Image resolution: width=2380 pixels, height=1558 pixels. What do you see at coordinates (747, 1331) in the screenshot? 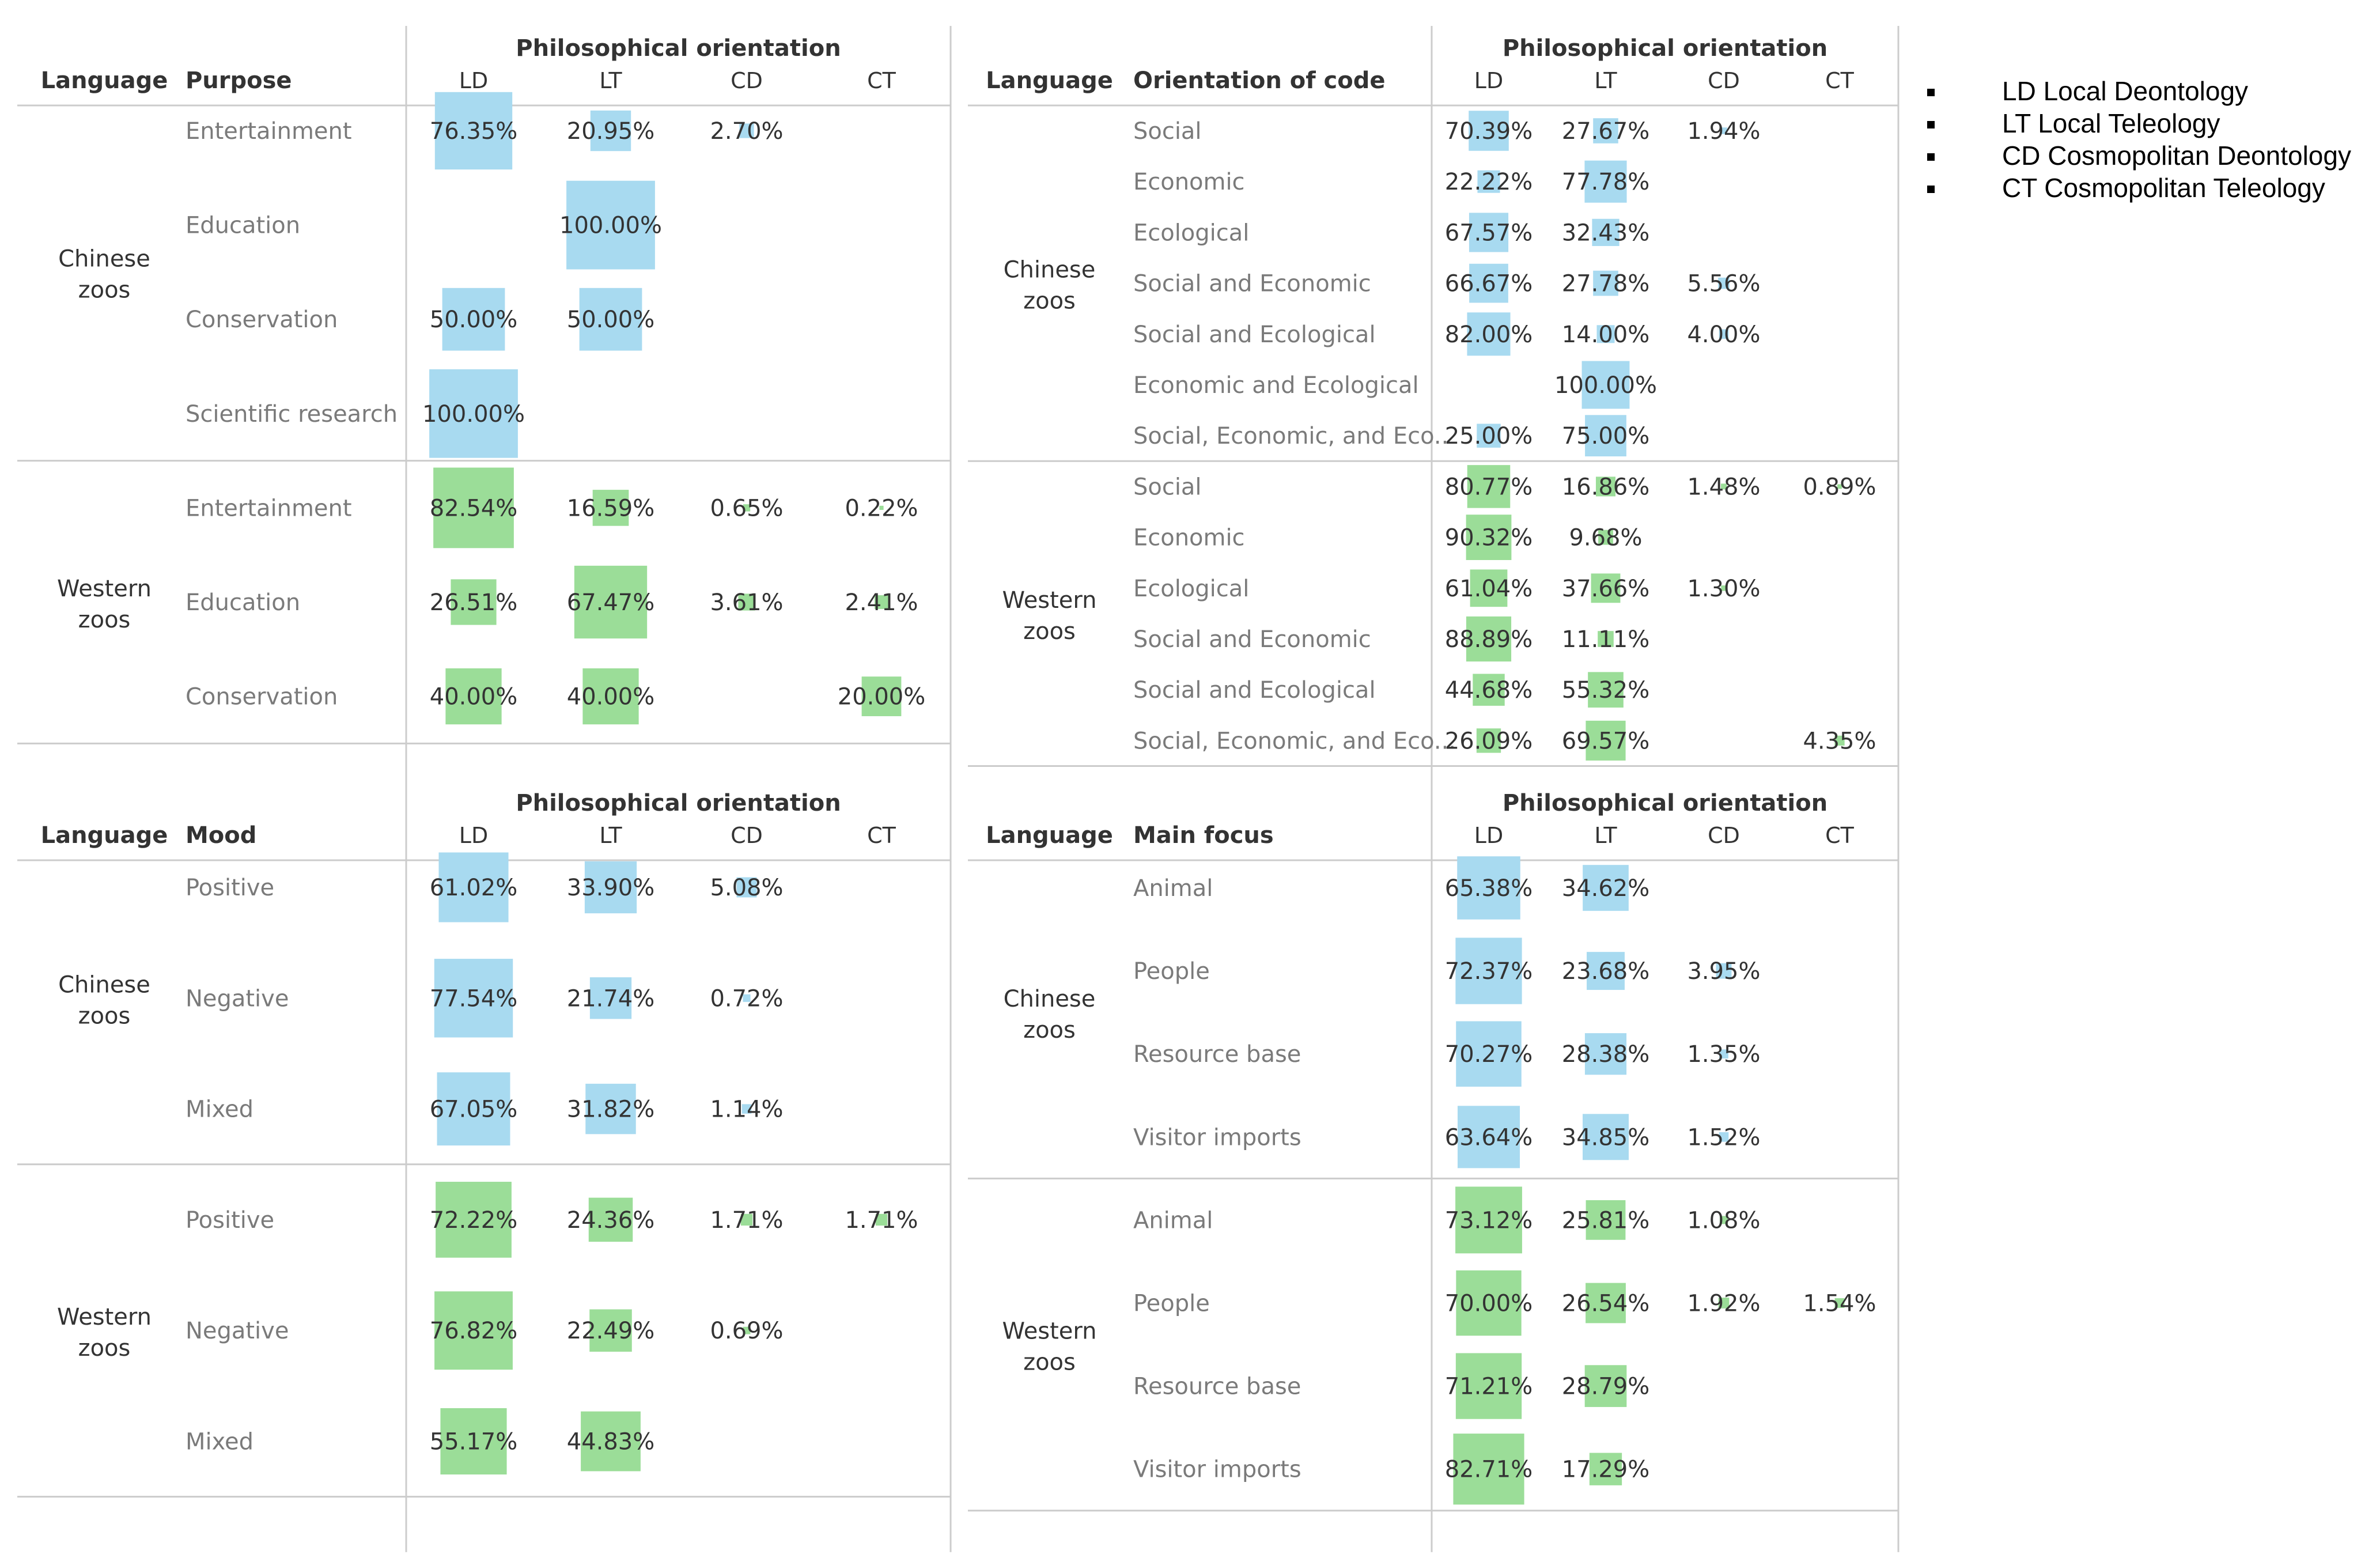
I see `value-label-cd: 0.69%` at bounding box center [747, 1331].